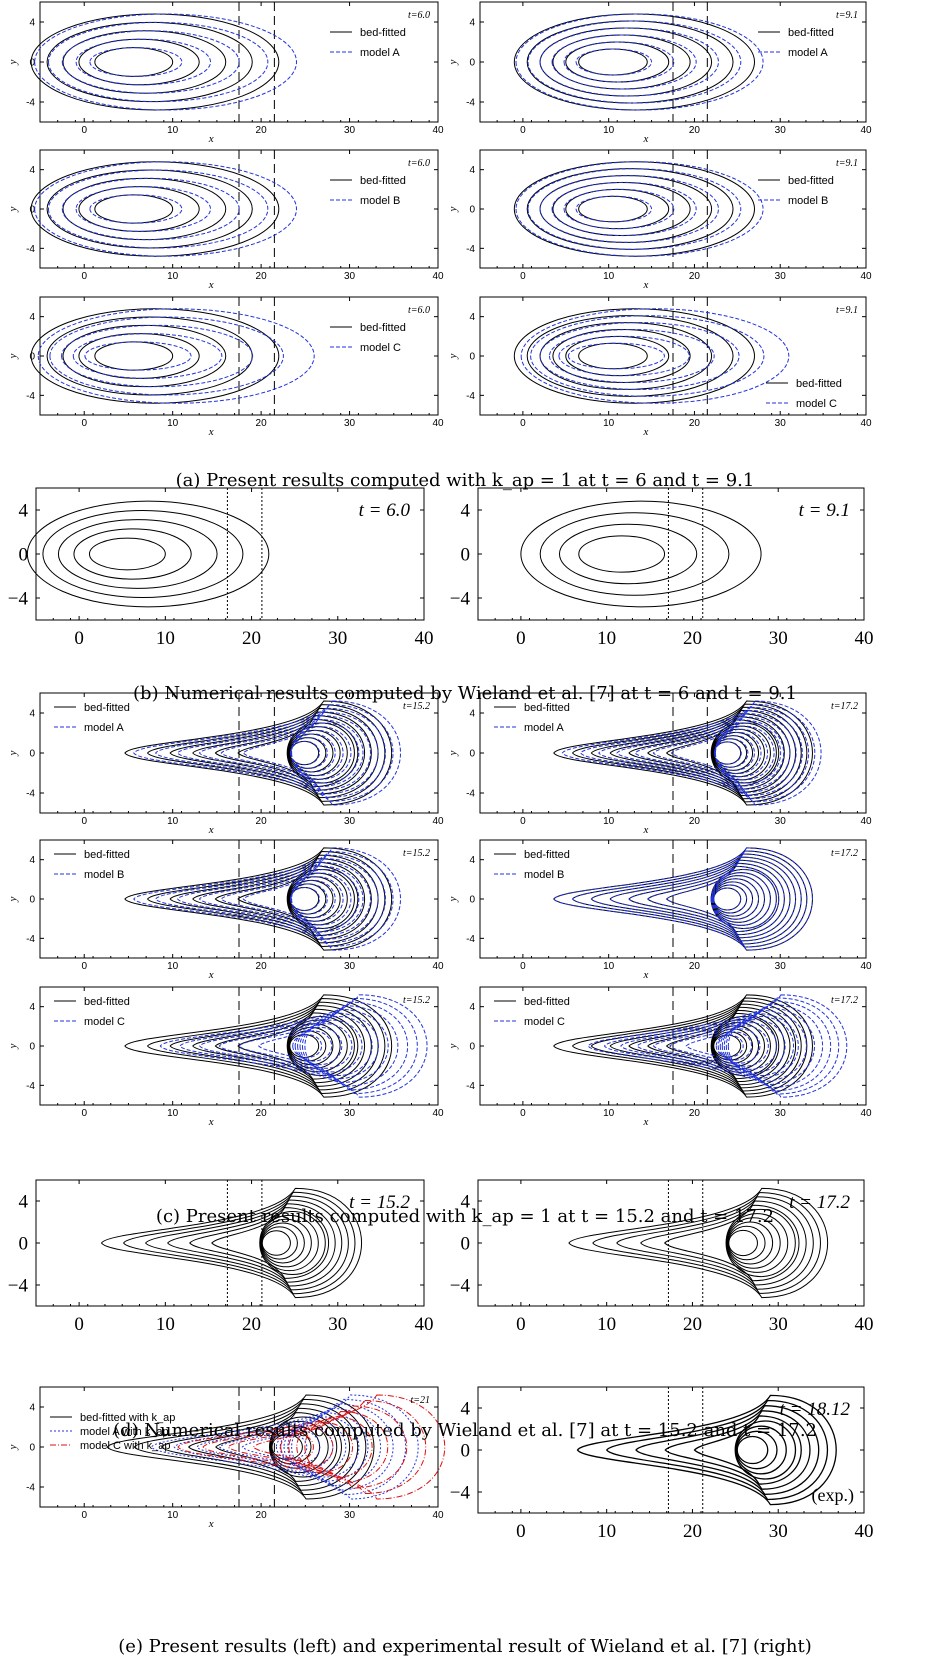 The height and width of the screenshot is (1664, 930). Describe the element at coordinates (325, 1447) in the screenshot. I see `contour-model-c` at that location.